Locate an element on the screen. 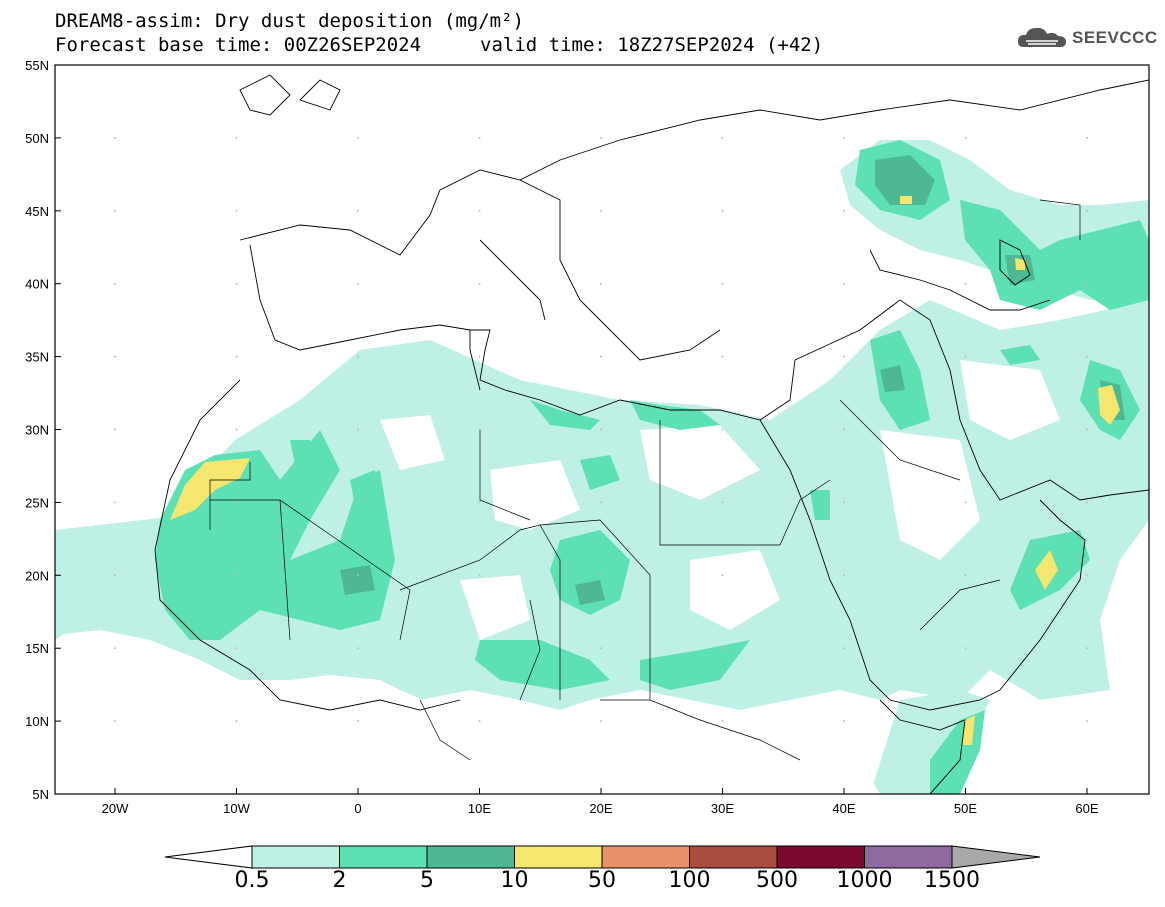 This screenshot has height=907, width=1165. colorbar-label: 1500 is located at coordinates (952, 880).